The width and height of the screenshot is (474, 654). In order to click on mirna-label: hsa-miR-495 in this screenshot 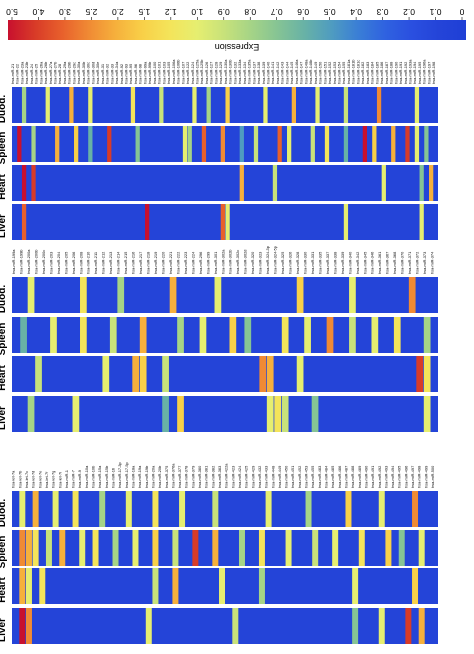, I will do `click(399, 477)`.